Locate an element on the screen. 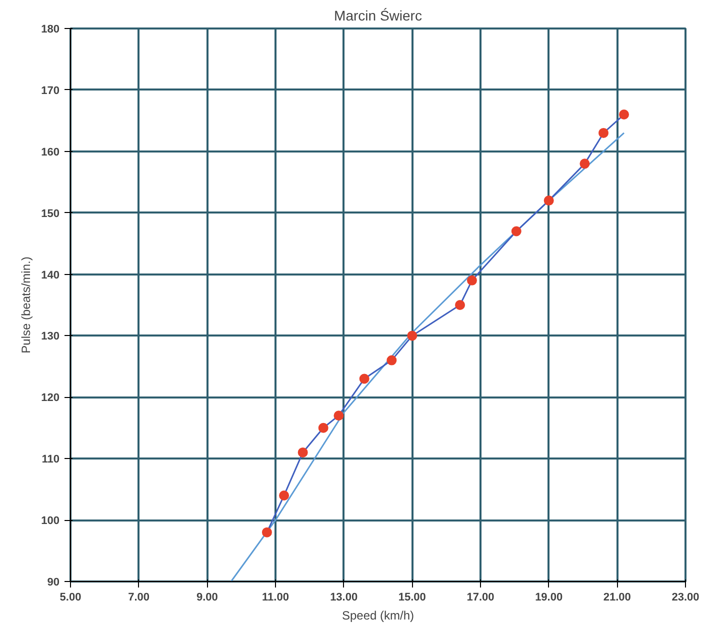 The height and width of the screenshot is (630, 725). y-tick-label: 160 is located at coordinates (50, 152).